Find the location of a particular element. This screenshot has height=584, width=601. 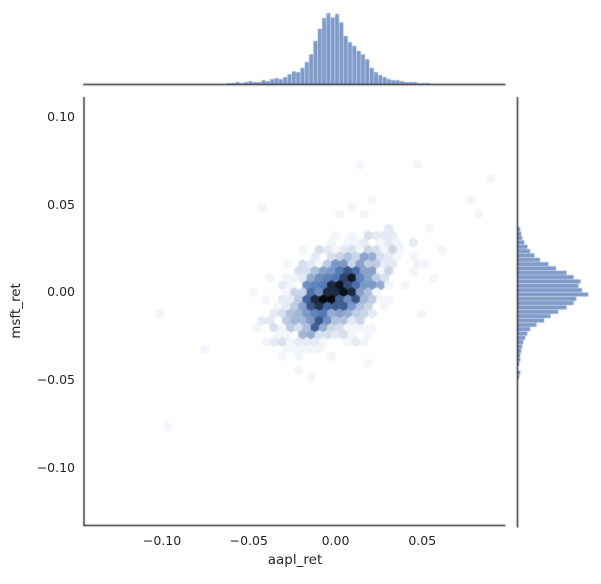

y-tick-label: 0.05 is located at coordinates (61, 204).